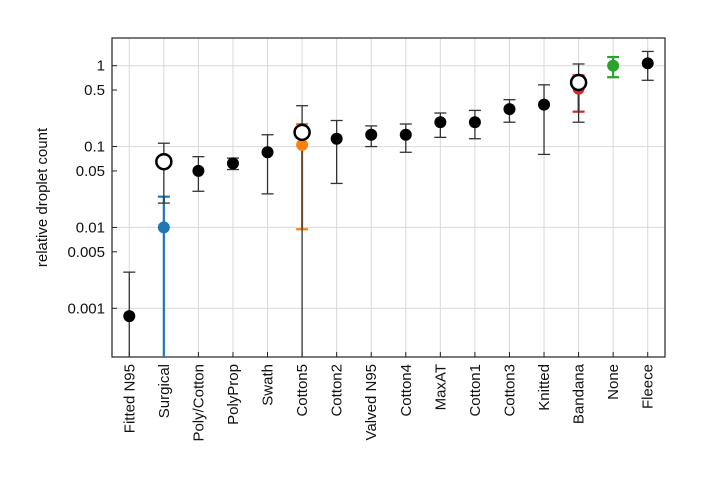 The image size is (709, 491). Describe the element at coordinates (233, 394) in the screenshot. I see `x-tick-label: PolyProp` at that location.